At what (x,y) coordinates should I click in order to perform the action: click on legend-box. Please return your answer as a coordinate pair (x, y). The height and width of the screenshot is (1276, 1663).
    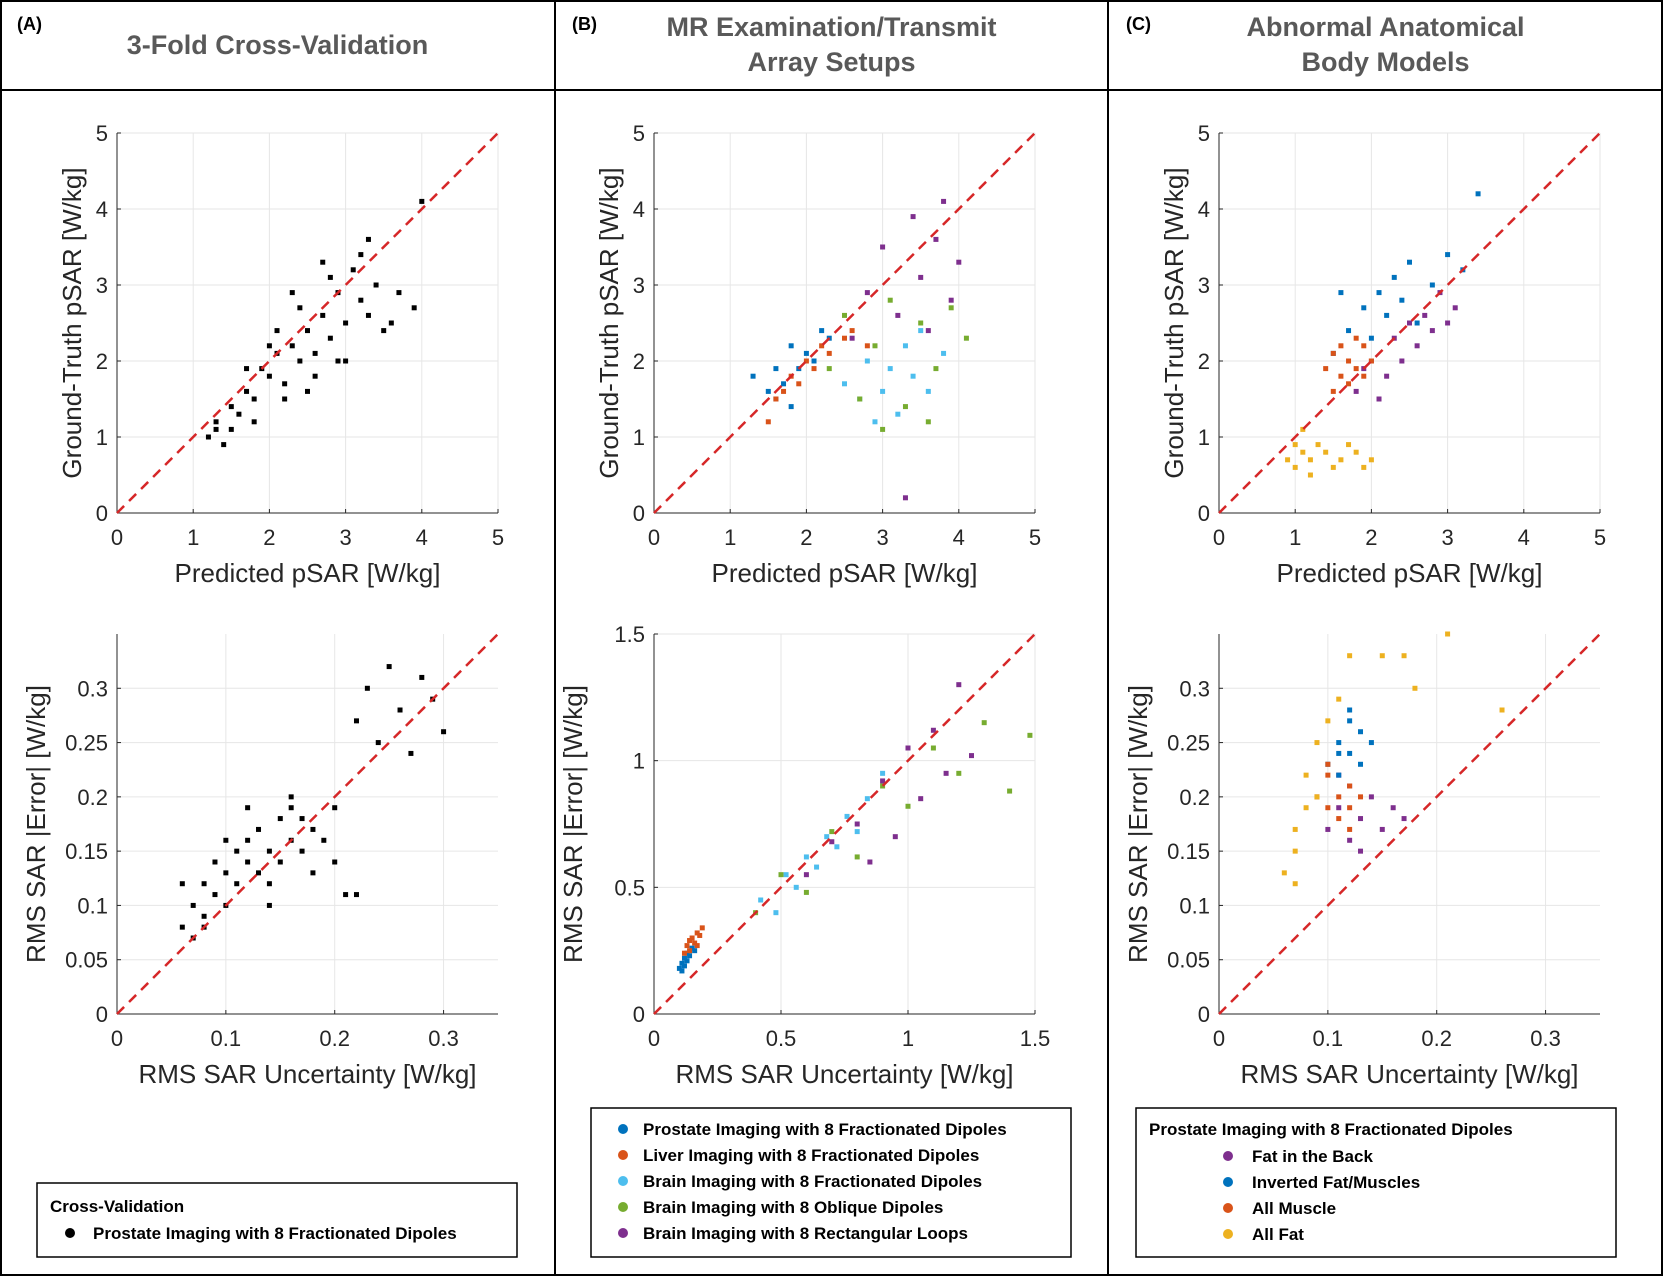
    Looking at the image, I should click on (1376, 1182).